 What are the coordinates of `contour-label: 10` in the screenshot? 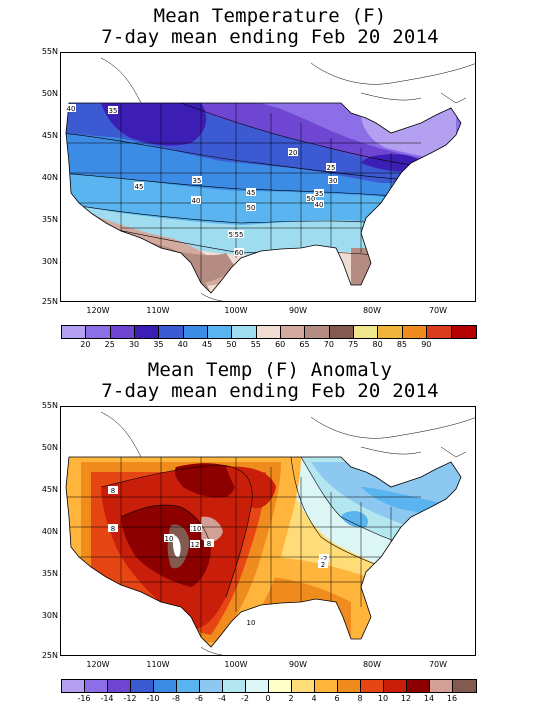 It's located at (169, 539).